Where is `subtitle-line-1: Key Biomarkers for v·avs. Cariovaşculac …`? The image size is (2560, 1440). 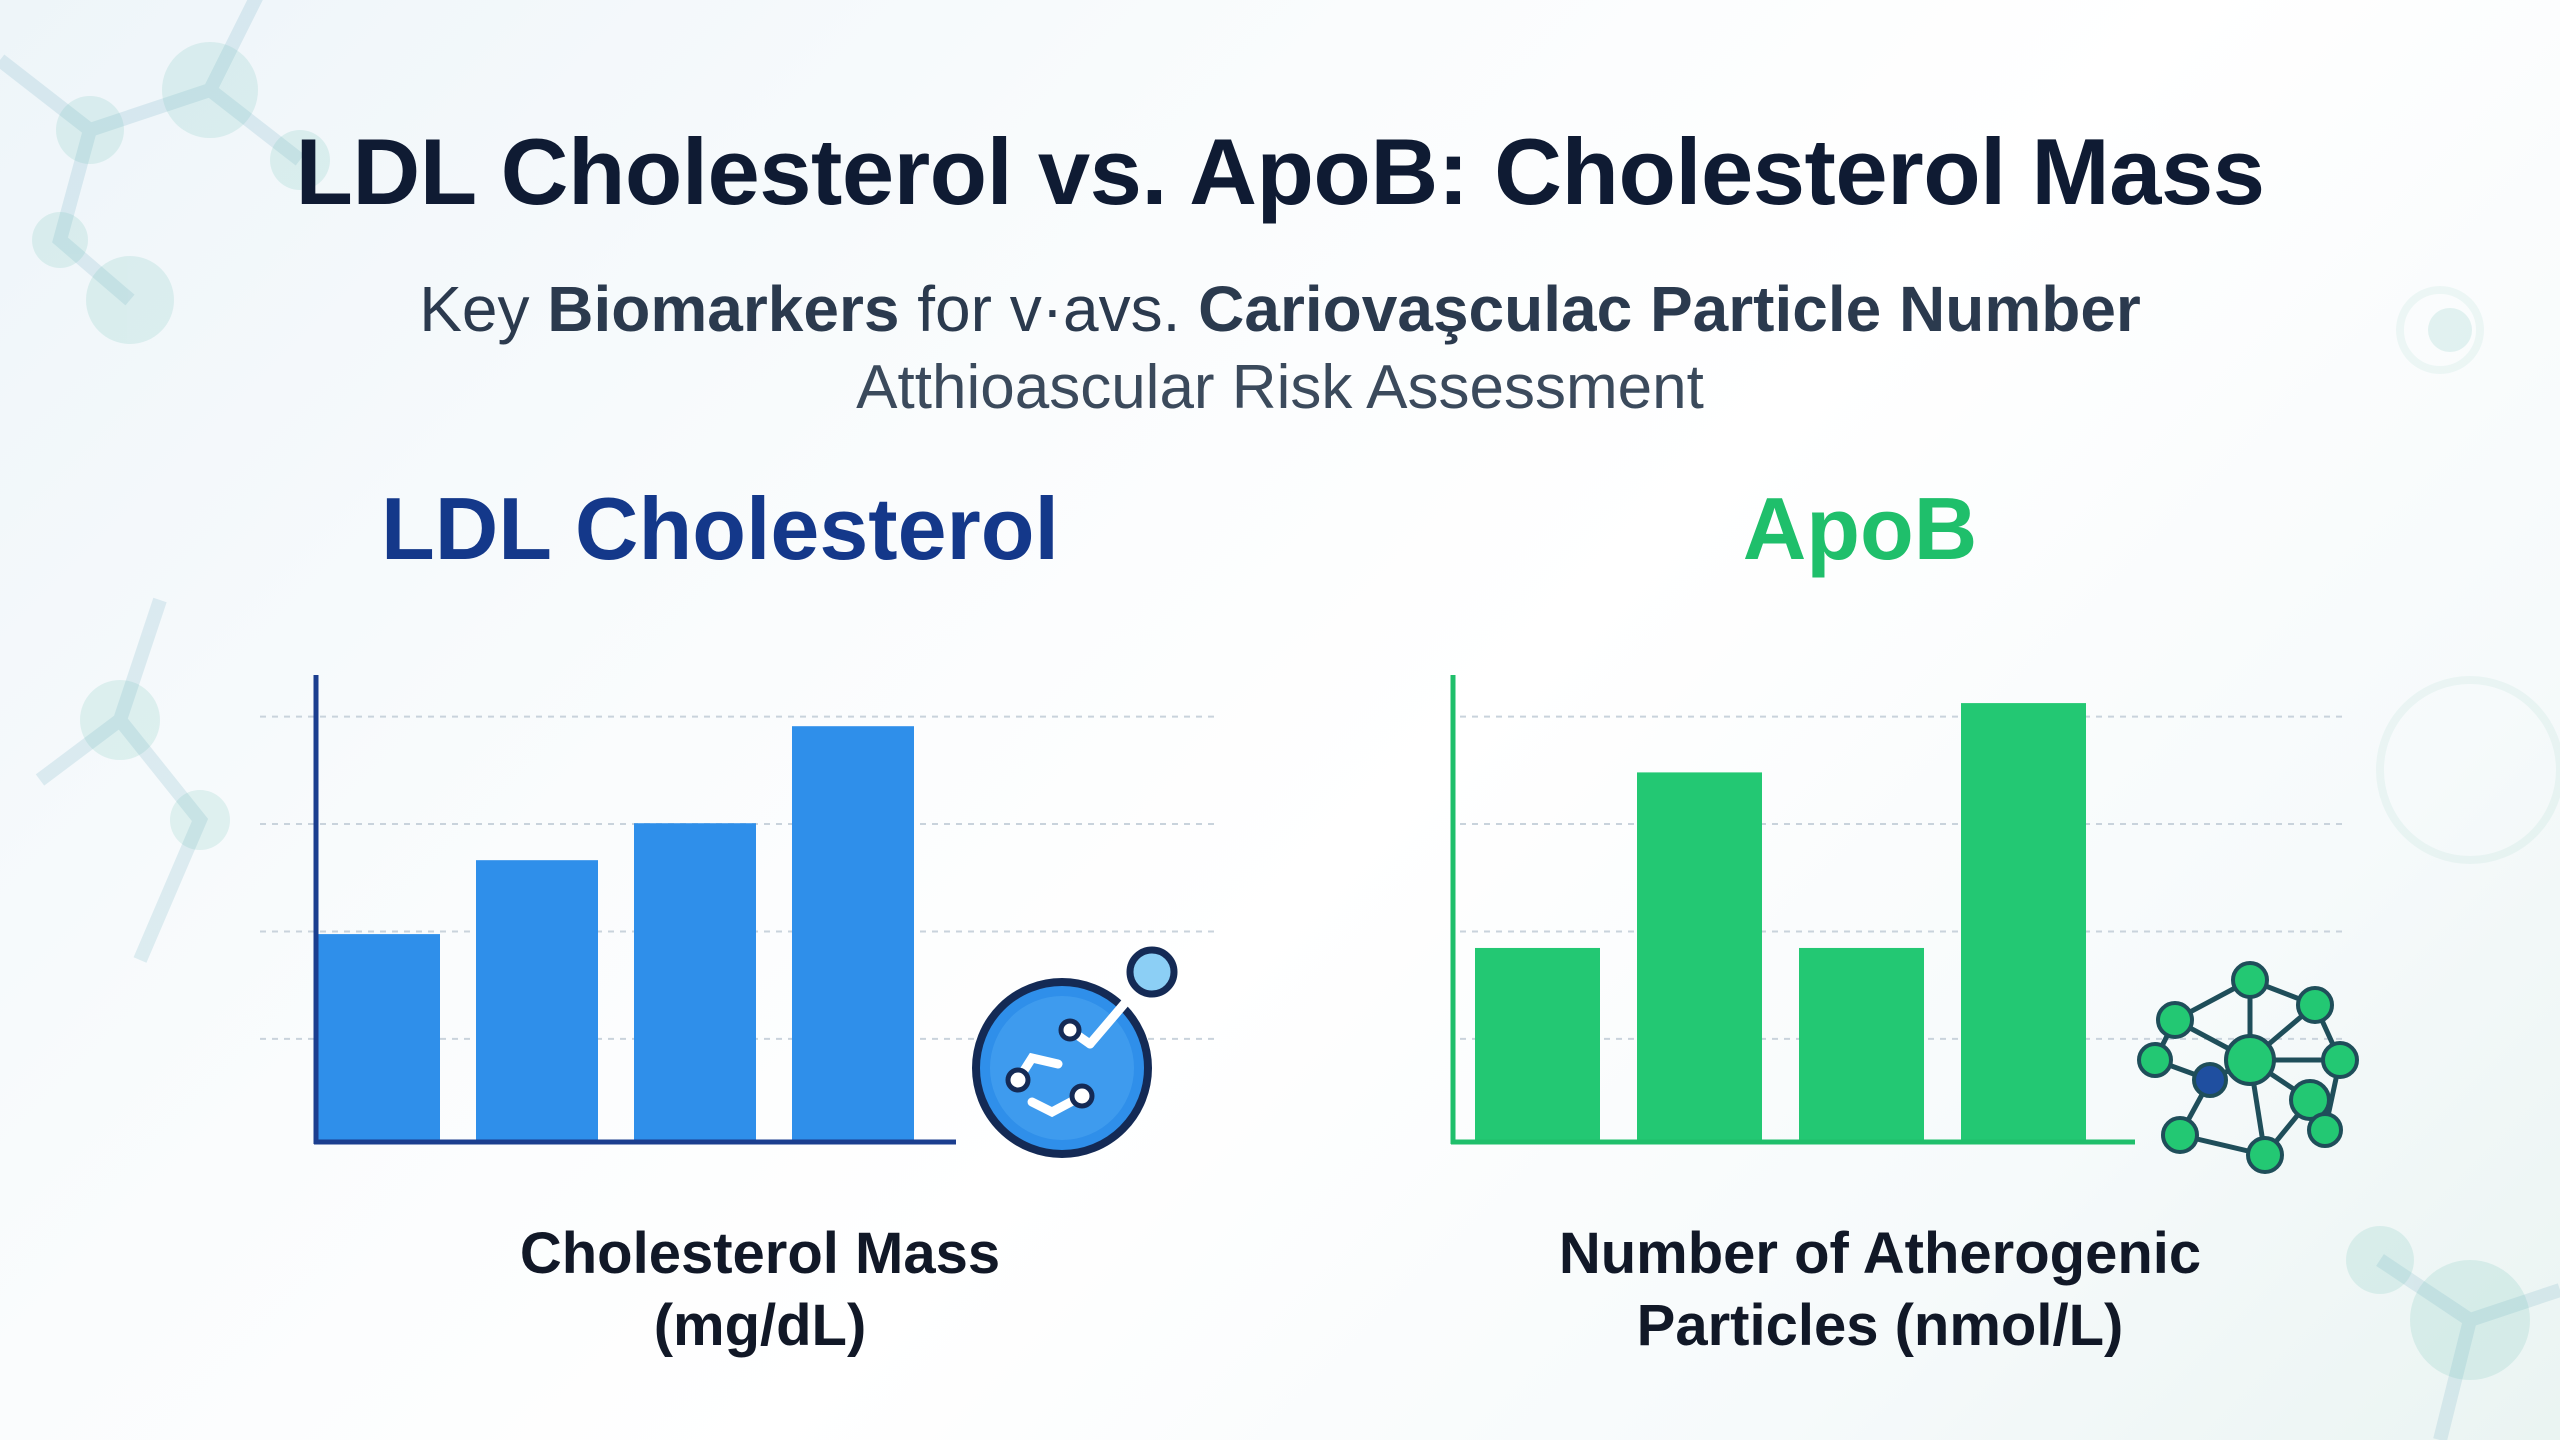
subtitle-line-1: Key Biomarkers for v·avs. Cariovaşculac … is located at coordinates (1280, 309).